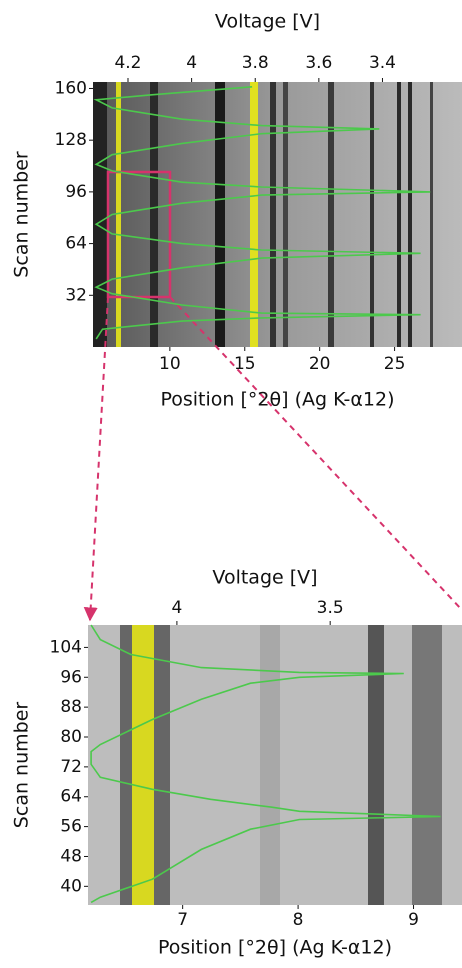 The width and height of the screenshot is (462, 968). What do you see at coordinates (413, 920) in the screenshot?
I see `x-tick-label: 9` at bounding box center [413, 920].